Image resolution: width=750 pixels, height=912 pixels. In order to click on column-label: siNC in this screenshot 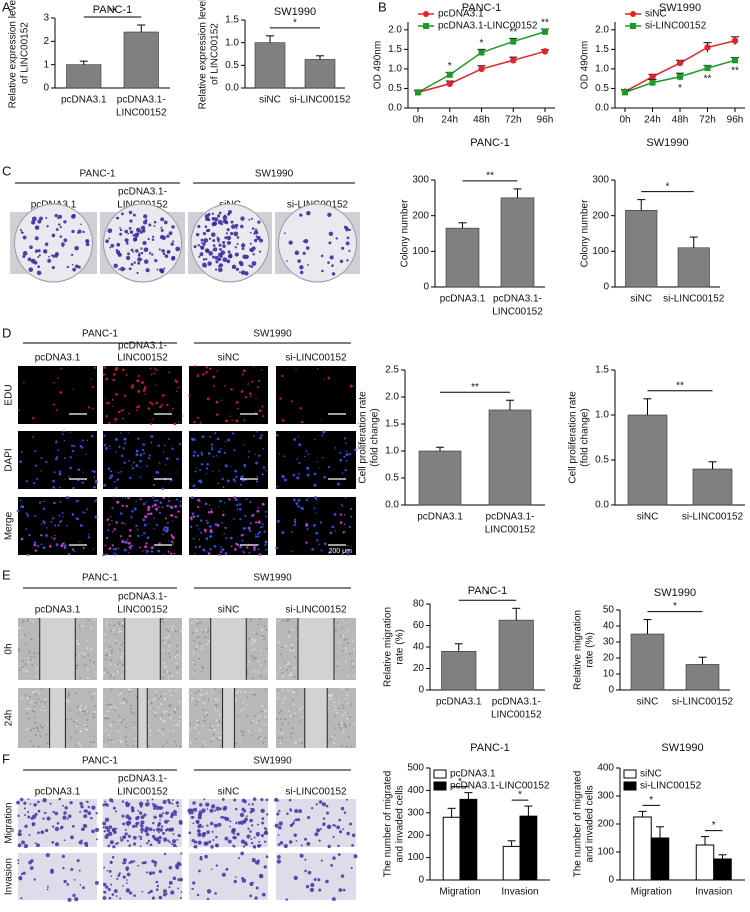, I will do `click(229, 610)`.